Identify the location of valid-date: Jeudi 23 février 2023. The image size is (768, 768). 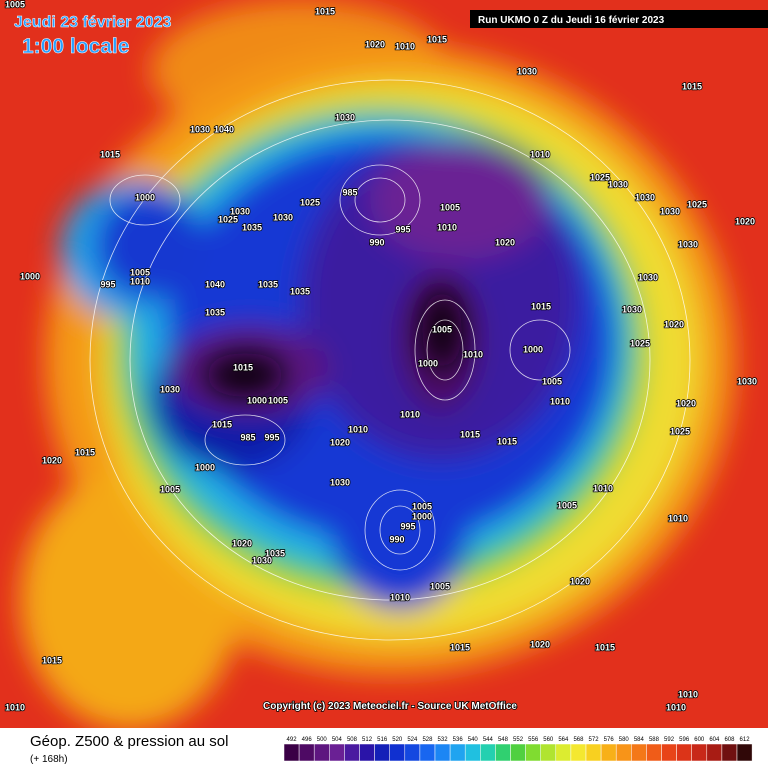
(93, 22).